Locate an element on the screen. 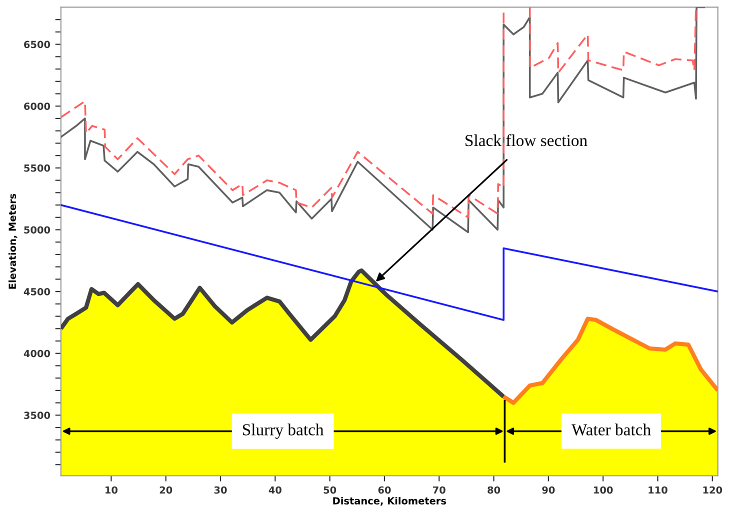 The image size is (734, 516). y-axis-title: Elevation, Meters is located at coordinates (13, 241).